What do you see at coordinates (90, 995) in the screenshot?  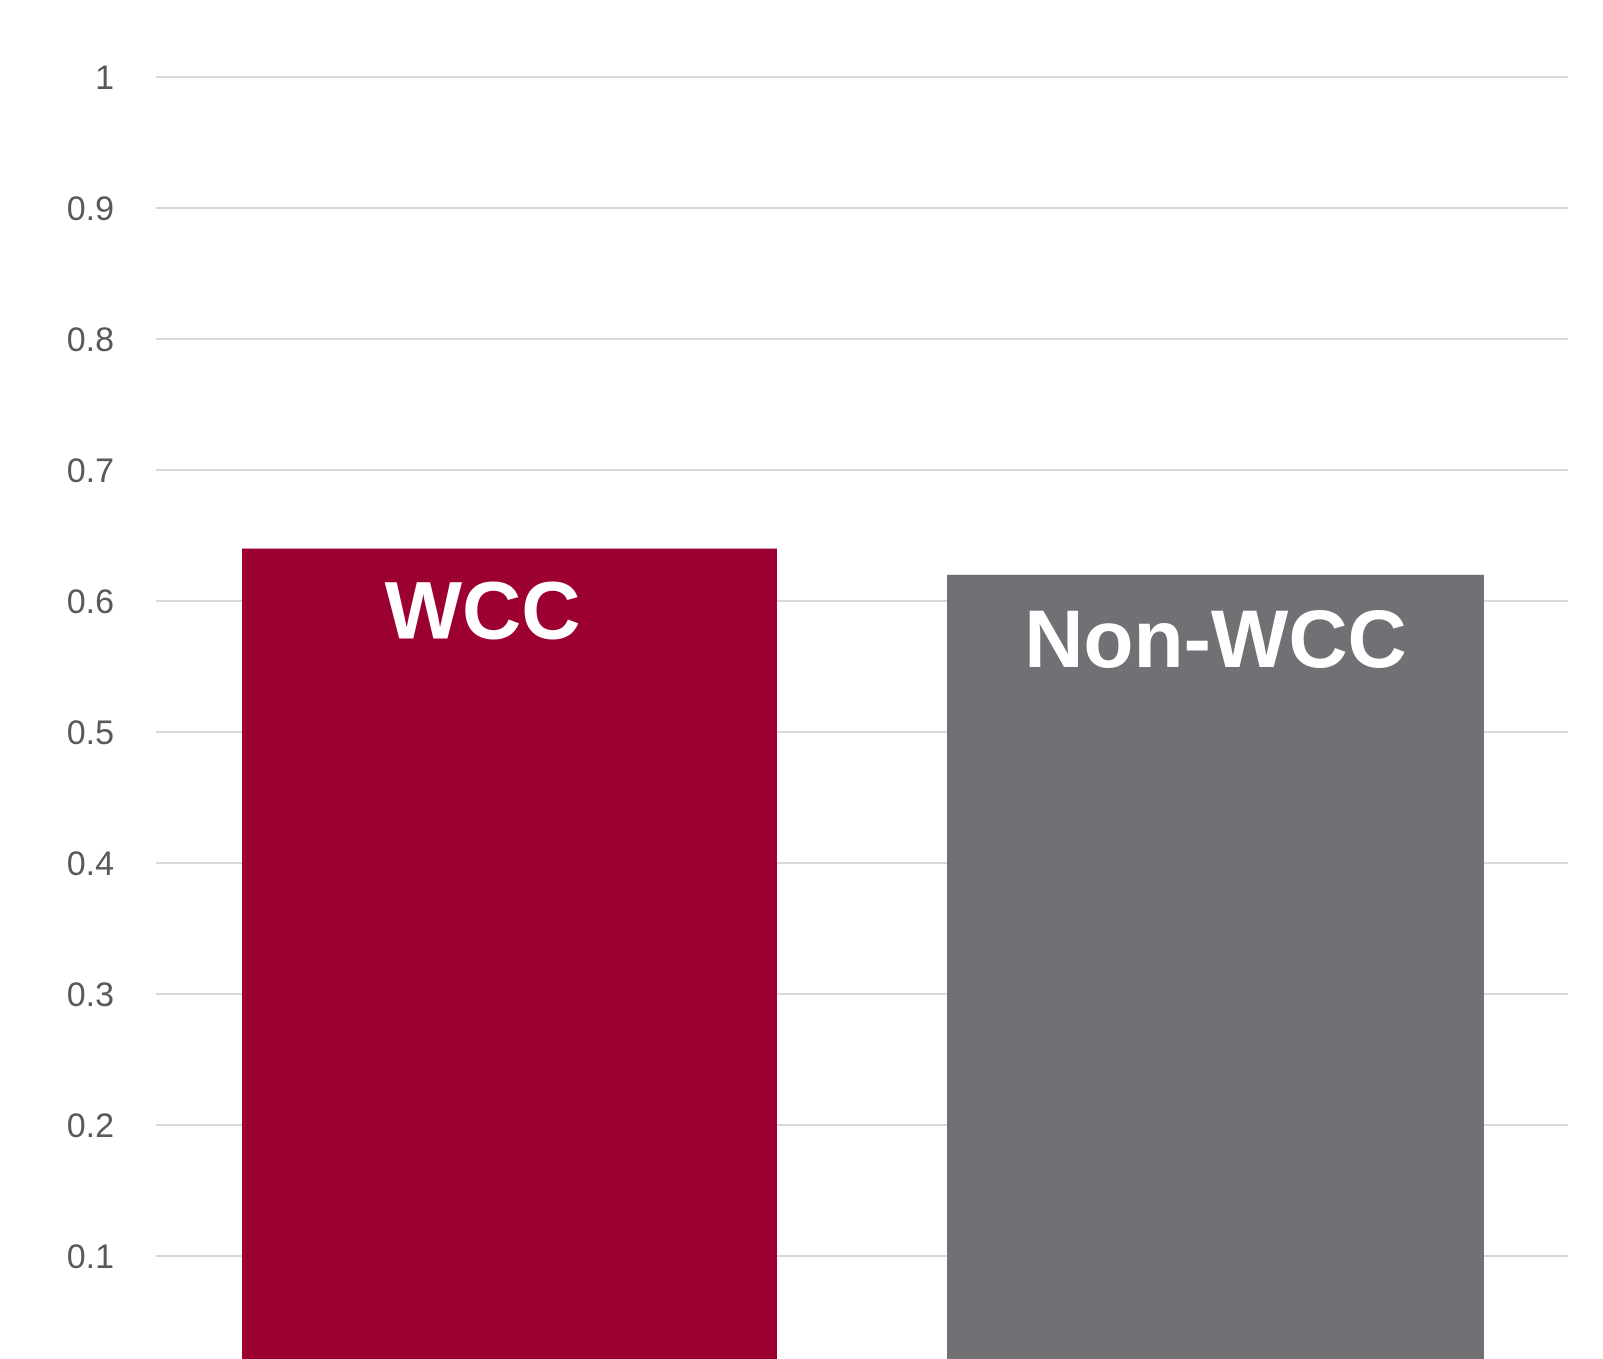 I see `y-tick-label: 0.3` at bounding box center [90, 995].